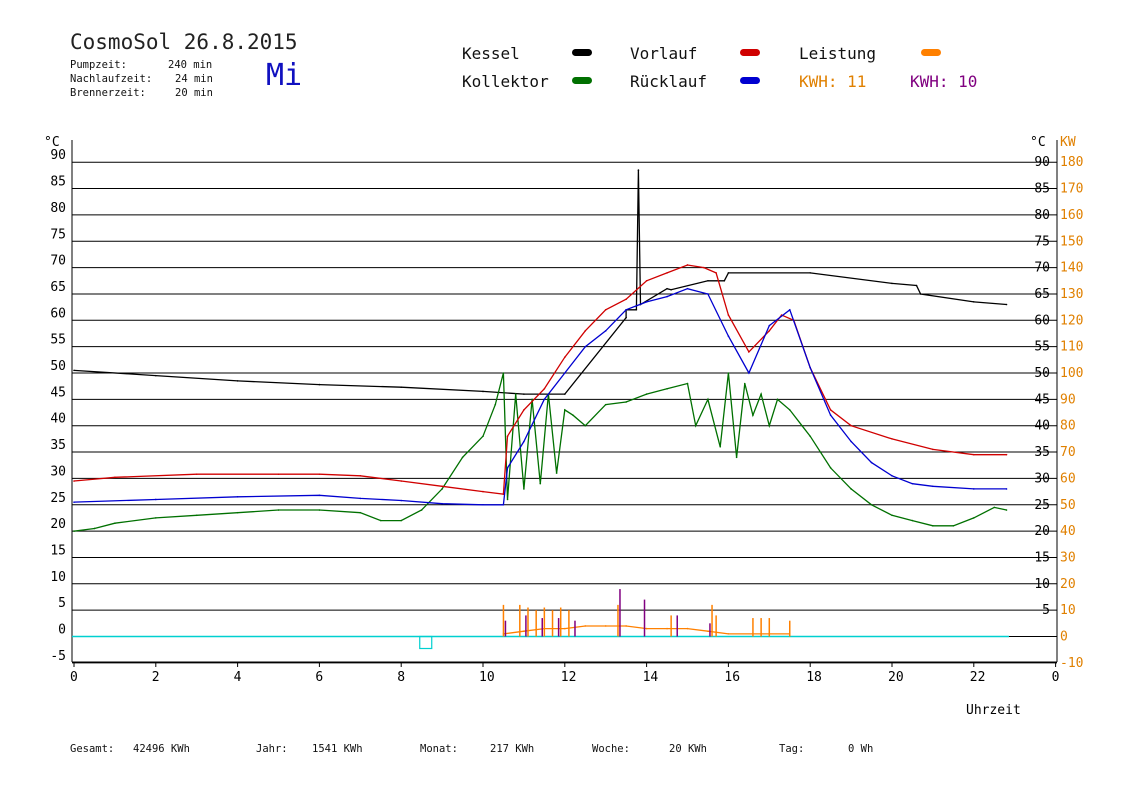 This screenshot has width=1148, height=812. Describe the element at coordinates (1042, 373) in the screenshot. I see `y-tick-right: 50` at that location.